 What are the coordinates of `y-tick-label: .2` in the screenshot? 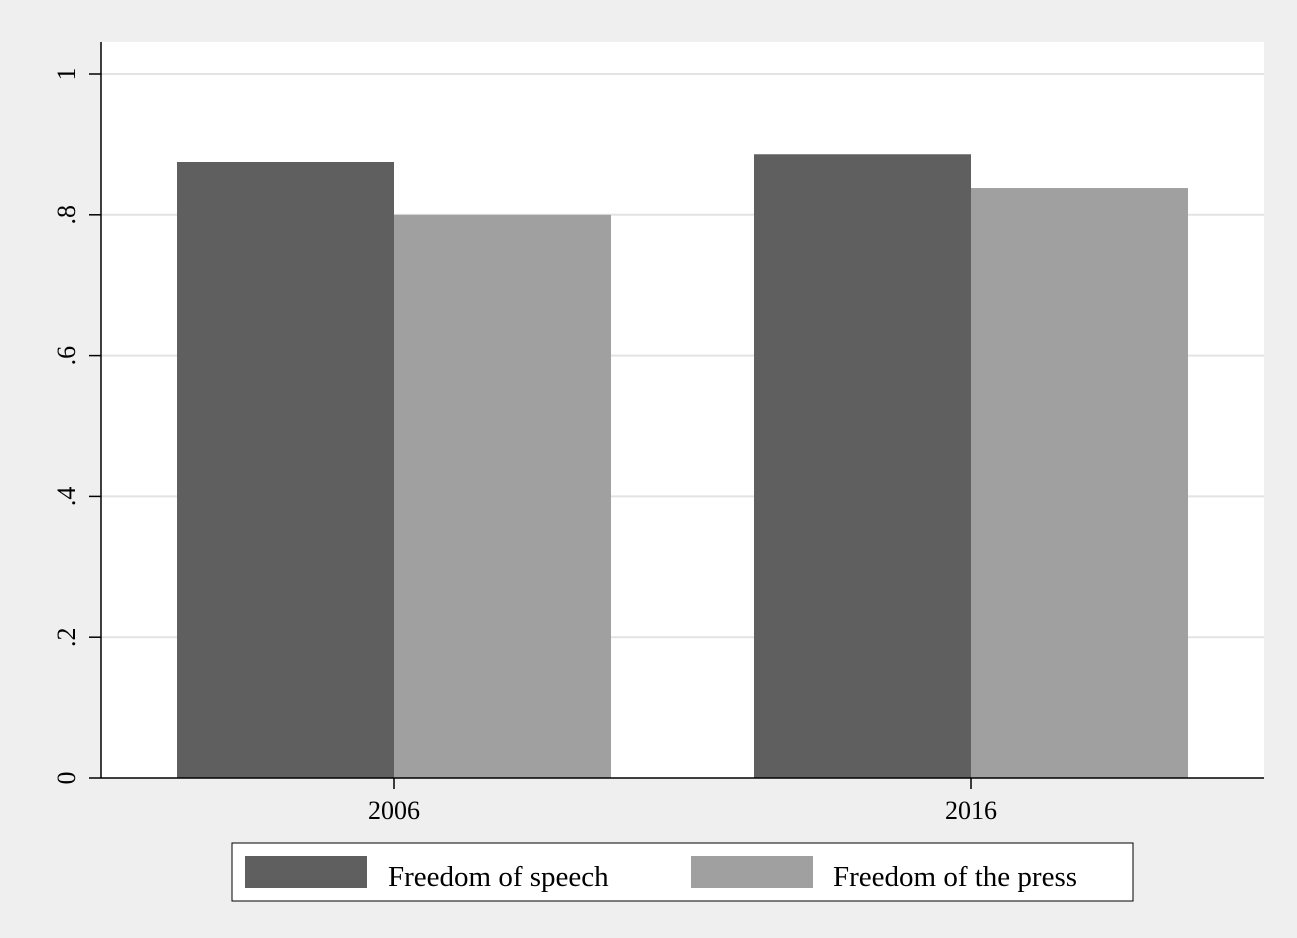 It's located at (66, 637).